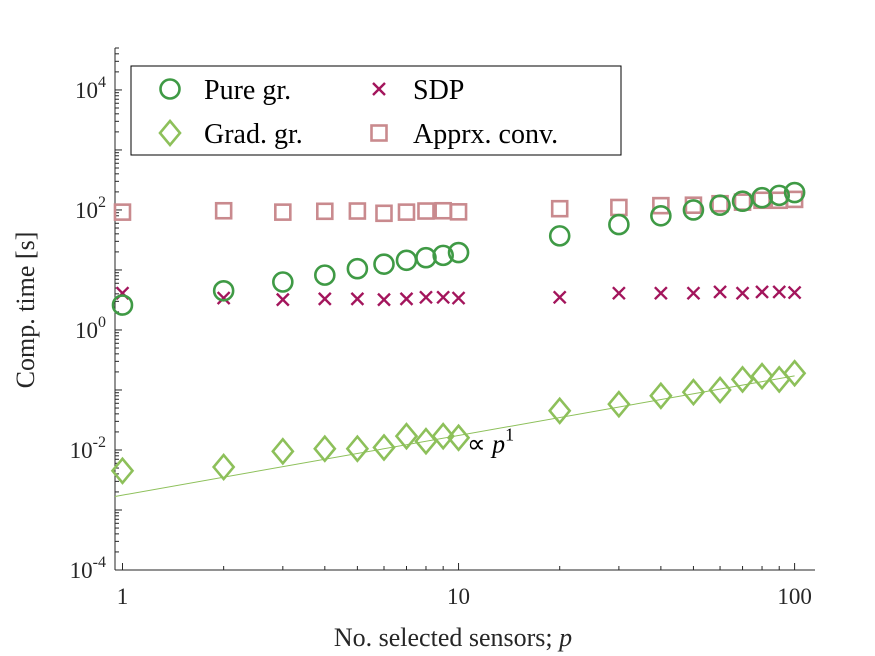  Describe the element at coordinates (464, 134) in the screenshot. I see `legend-entry: Apprx. conv.` at that location.